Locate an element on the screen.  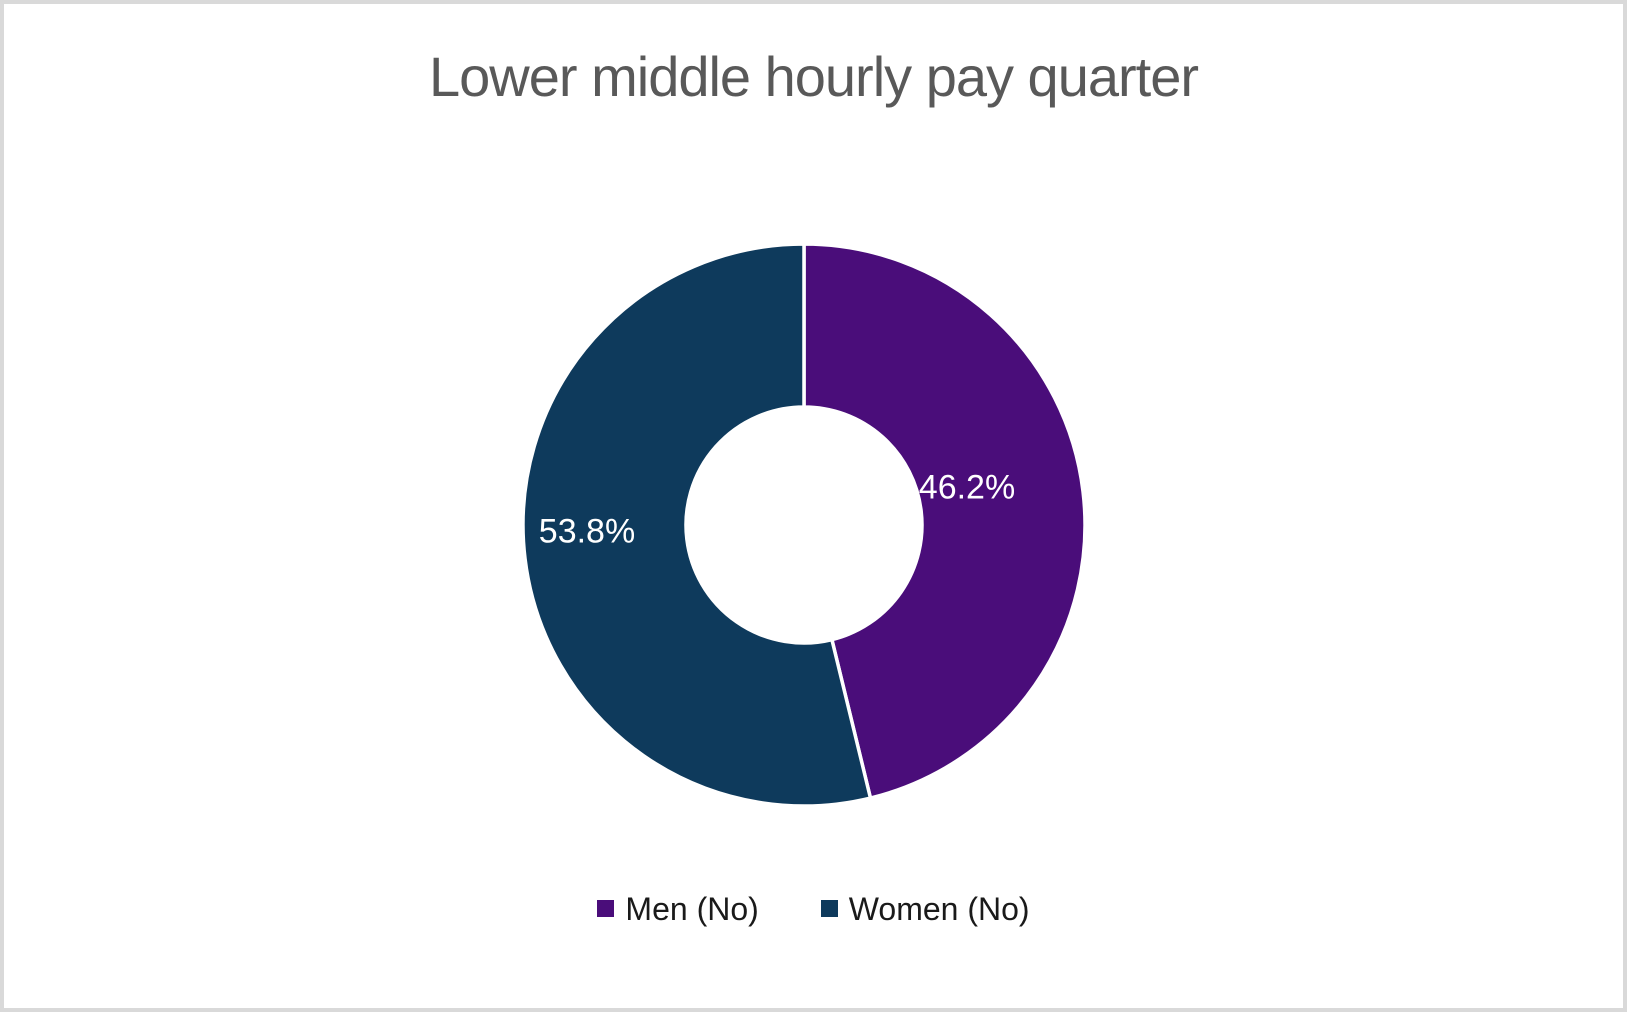
data-label-men: 46.2% is located at coordinates (967, 487).